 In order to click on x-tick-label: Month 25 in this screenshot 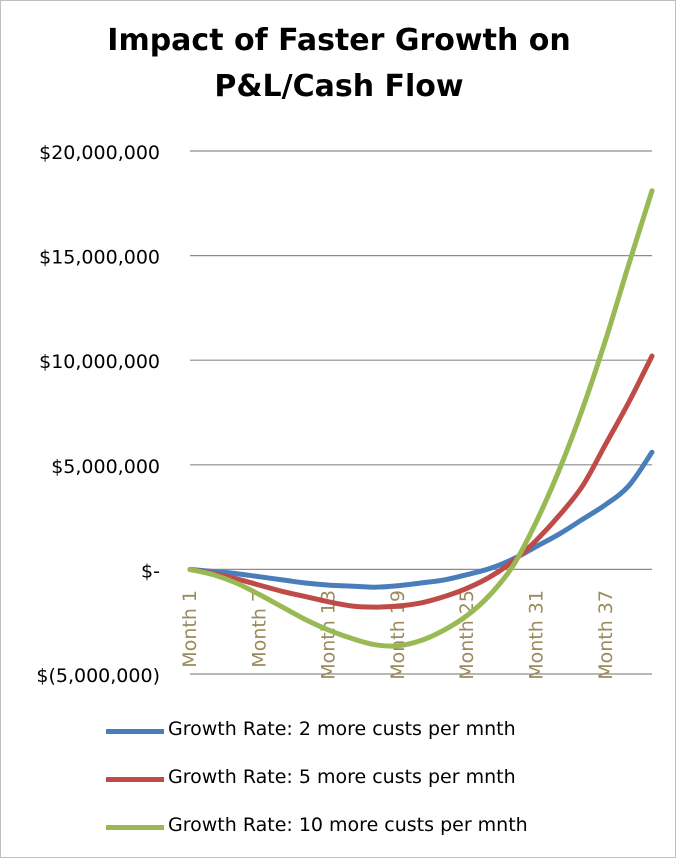, I will do `click(467, 635)`.